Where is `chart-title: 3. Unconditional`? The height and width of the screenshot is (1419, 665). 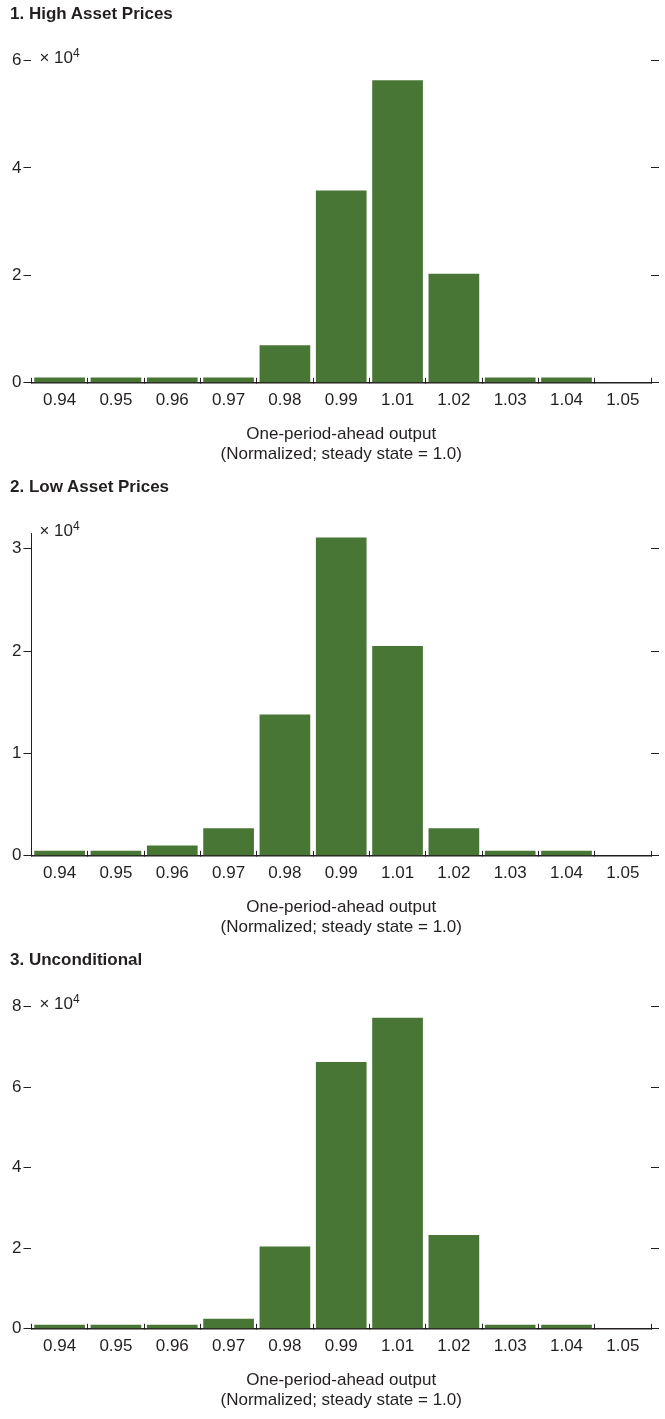 chart-title: 3. Unconditional is located at coordinates (76, 959).